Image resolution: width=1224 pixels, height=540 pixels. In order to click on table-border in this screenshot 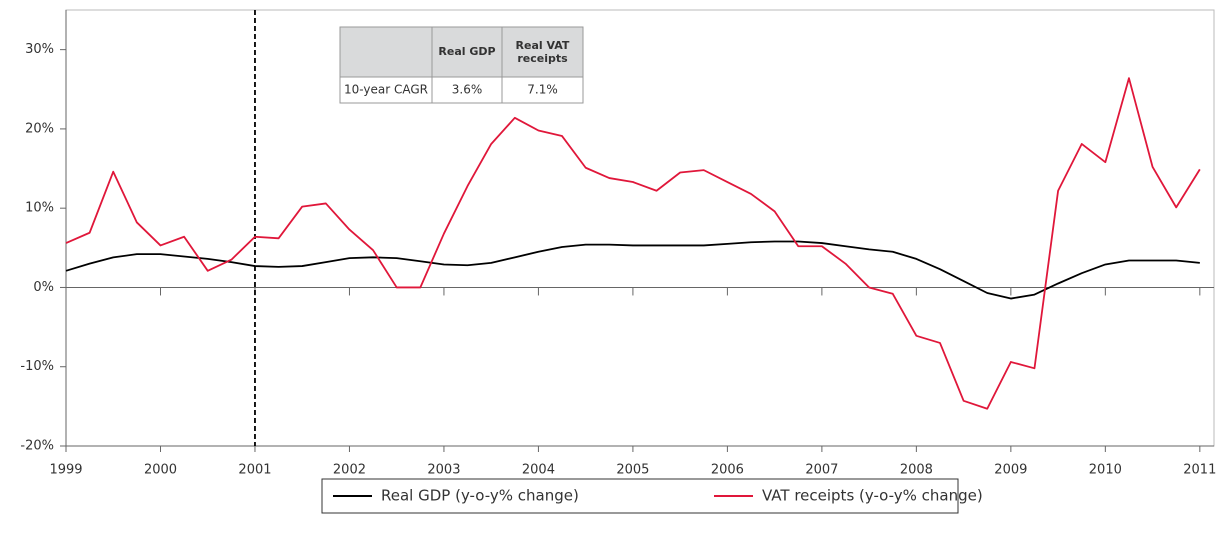, I will do `click(461, 65)`.